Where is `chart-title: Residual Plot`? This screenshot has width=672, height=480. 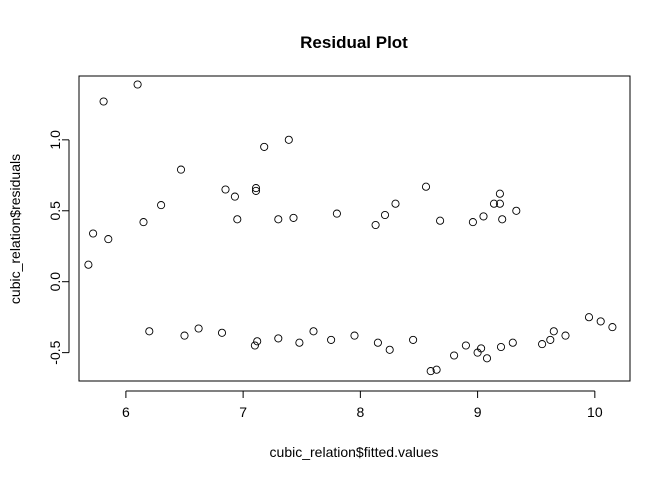 chart-title: Residual Plot is located at coordinates (354, 42).